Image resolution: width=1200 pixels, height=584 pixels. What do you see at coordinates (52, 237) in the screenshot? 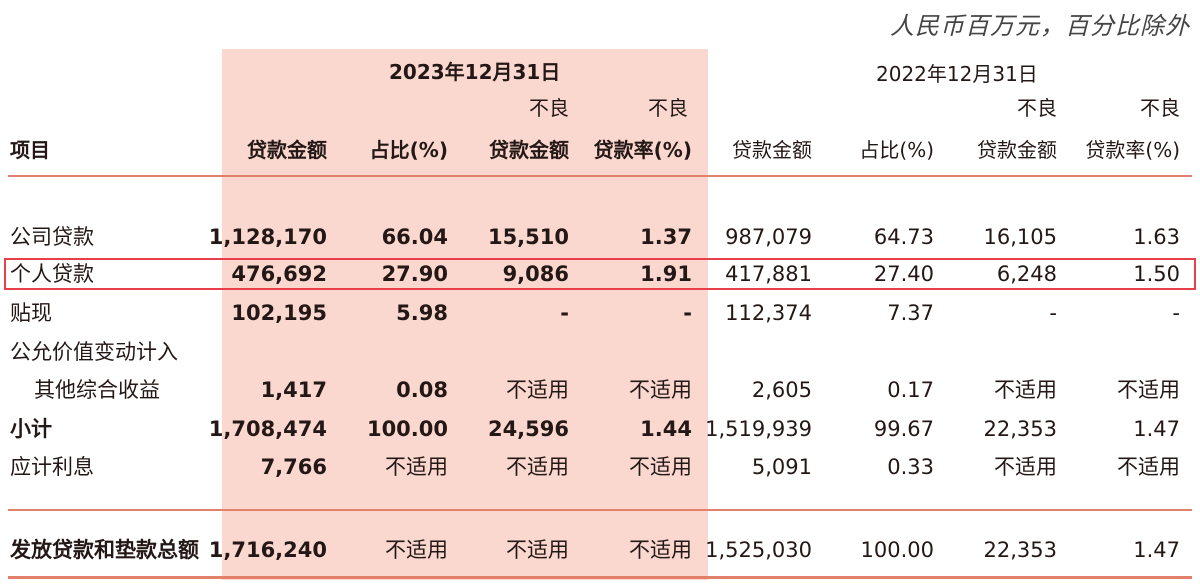
I see `row-label: 公司贷款` at bounding box center [52, 237].